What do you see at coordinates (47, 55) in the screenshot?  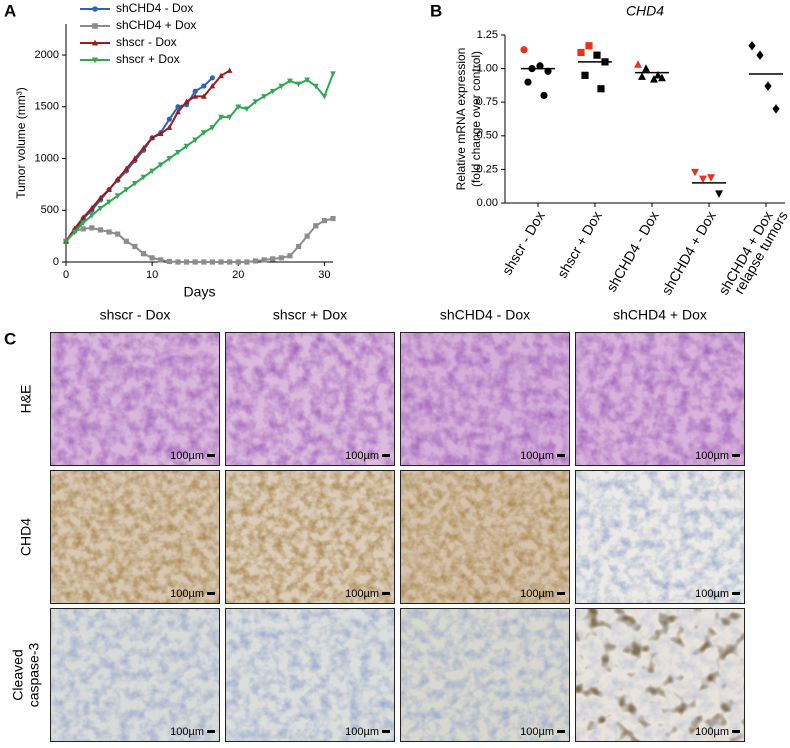 I see `y-tick-label: 2000` at bounding box center [47, 55].